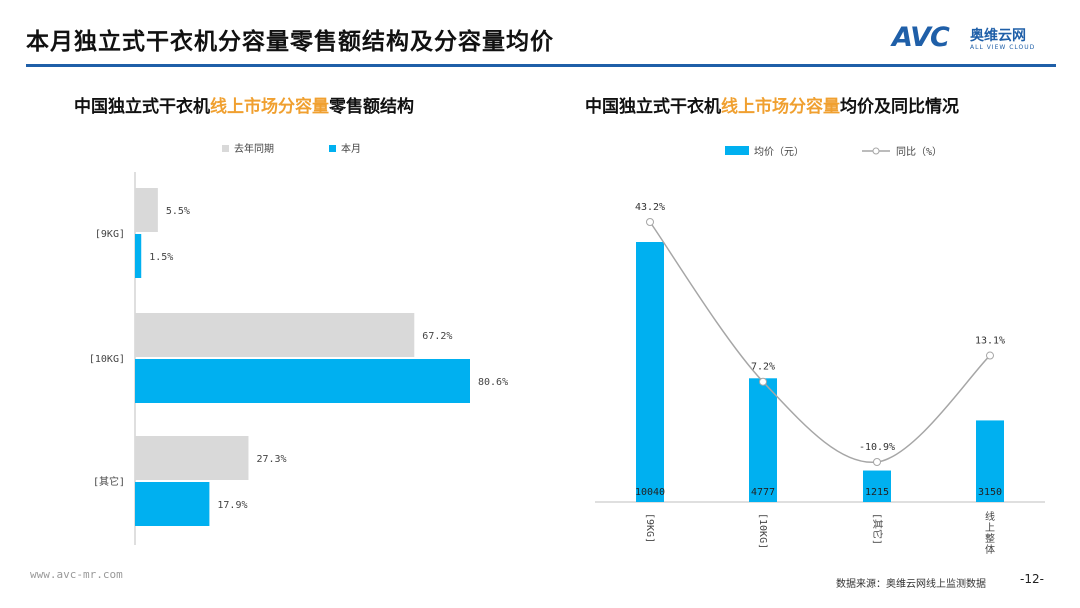  I want to click on bar-value-label: 5.5%, so click(178, 211).